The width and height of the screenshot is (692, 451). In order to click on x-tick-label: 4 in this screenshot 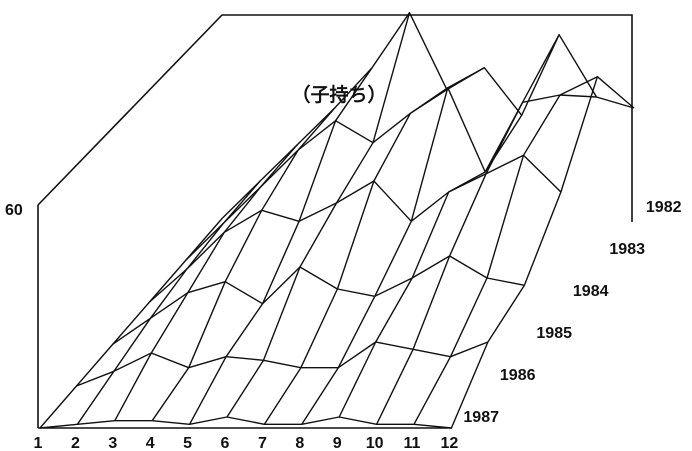, I will do `click(150, 443)`.